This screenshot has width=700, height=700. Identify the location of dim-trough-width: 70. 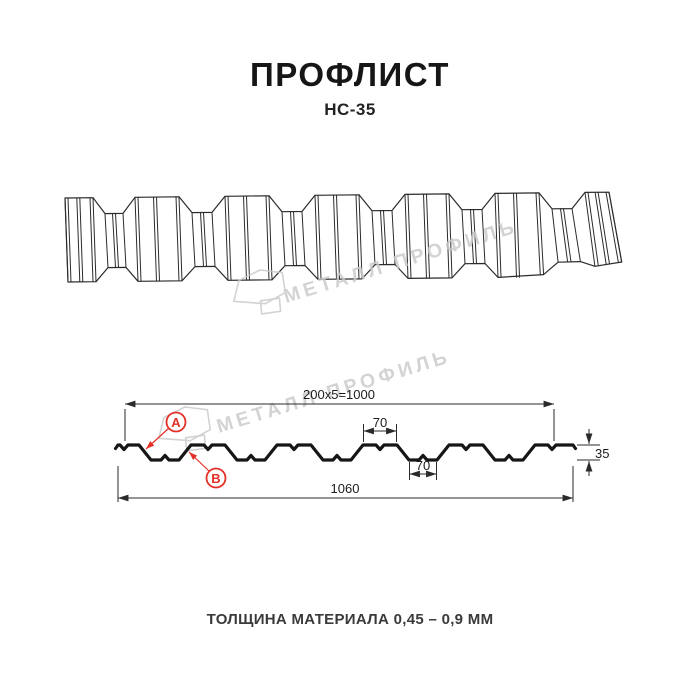
(423, 469).